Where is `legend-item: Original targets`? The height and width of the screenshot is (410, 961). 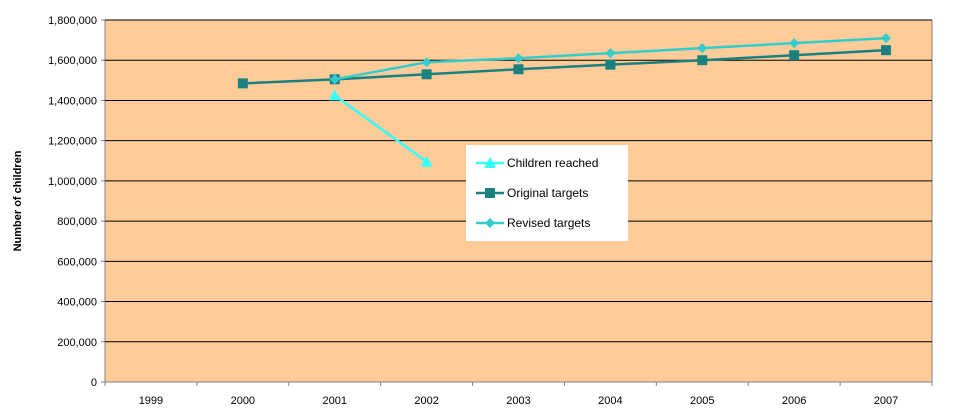
legend-item: Original targets is located at coordinates (532, 193).